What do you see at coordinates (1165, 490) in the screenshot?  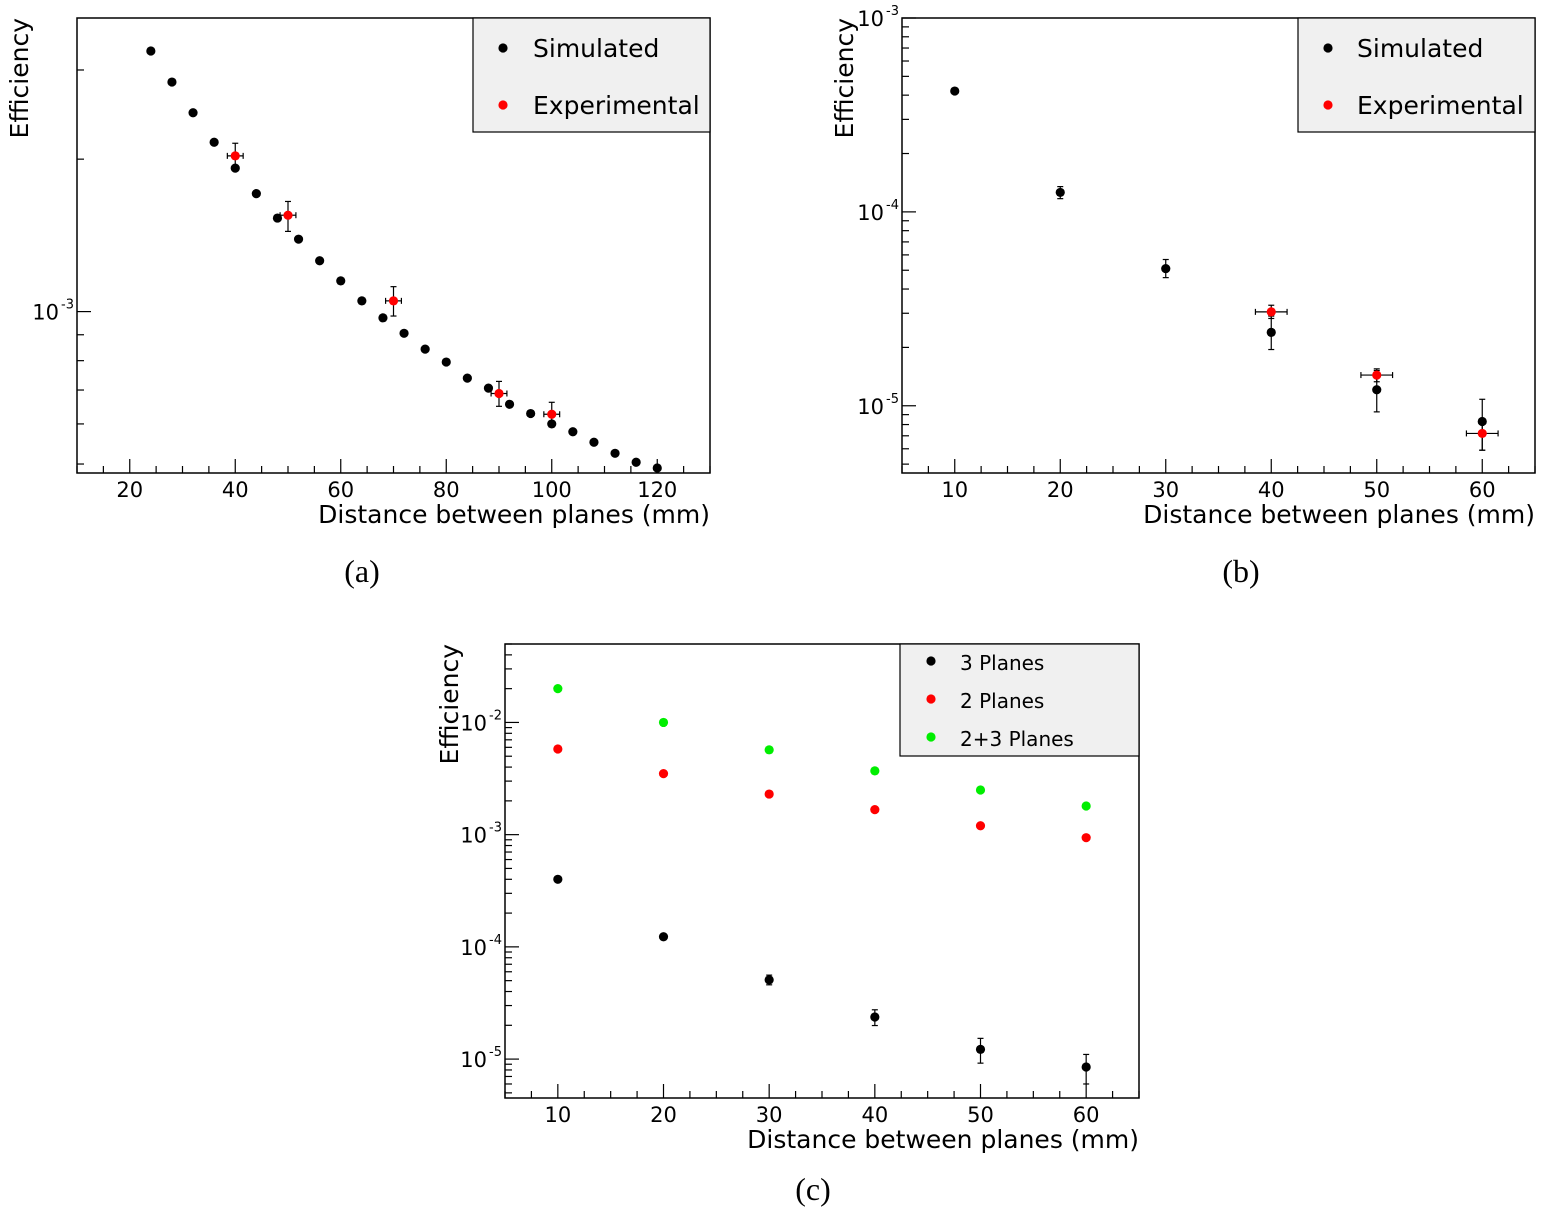 I see `x-tick-label: 30` at bounding box center [1165, 490].